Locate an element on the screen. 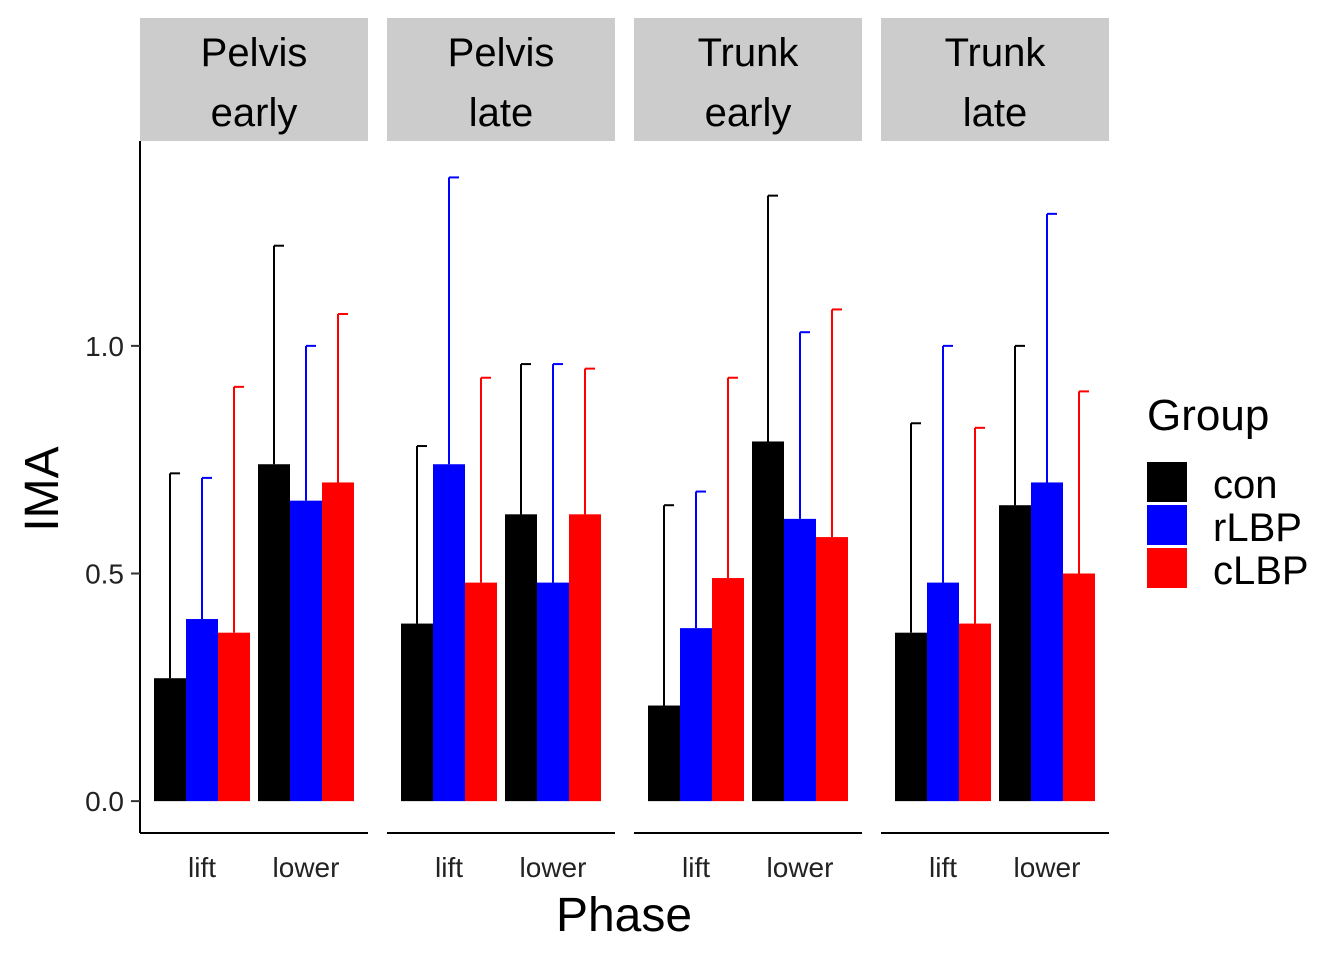 Image resolution: width=1344 pixels, height=960 pixels. y-tick-label: 0.0 is located at coordinates (104, 801).